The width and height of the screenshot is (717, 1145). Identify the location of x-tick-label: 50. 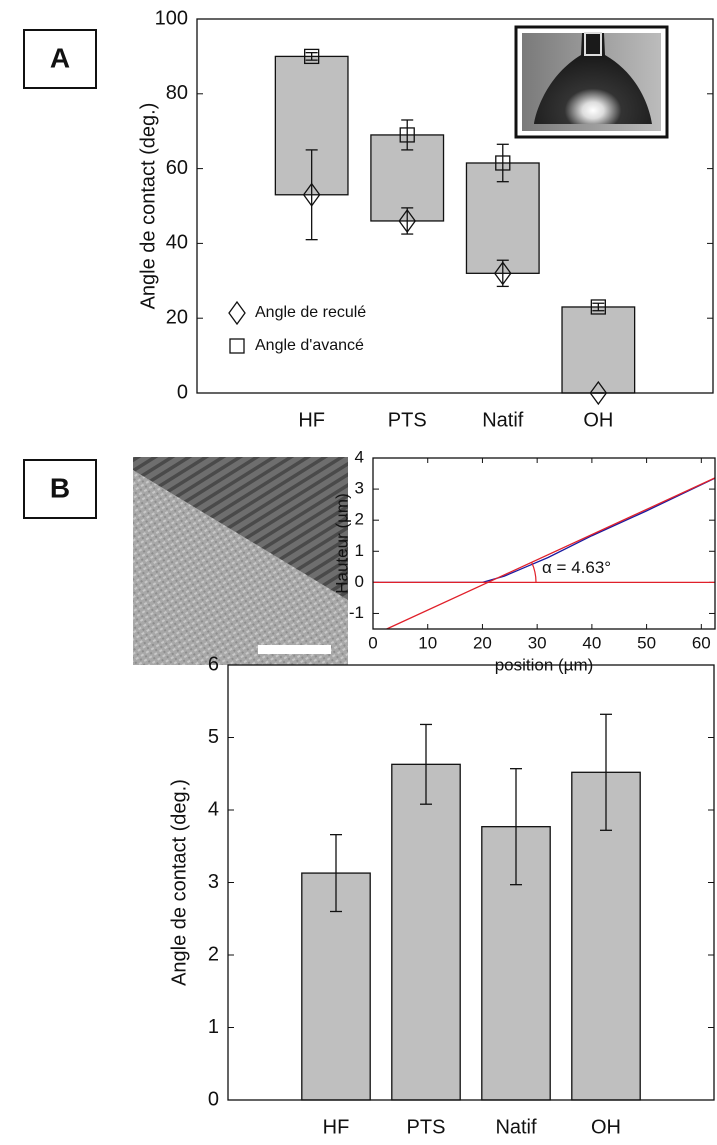
(646, 642).